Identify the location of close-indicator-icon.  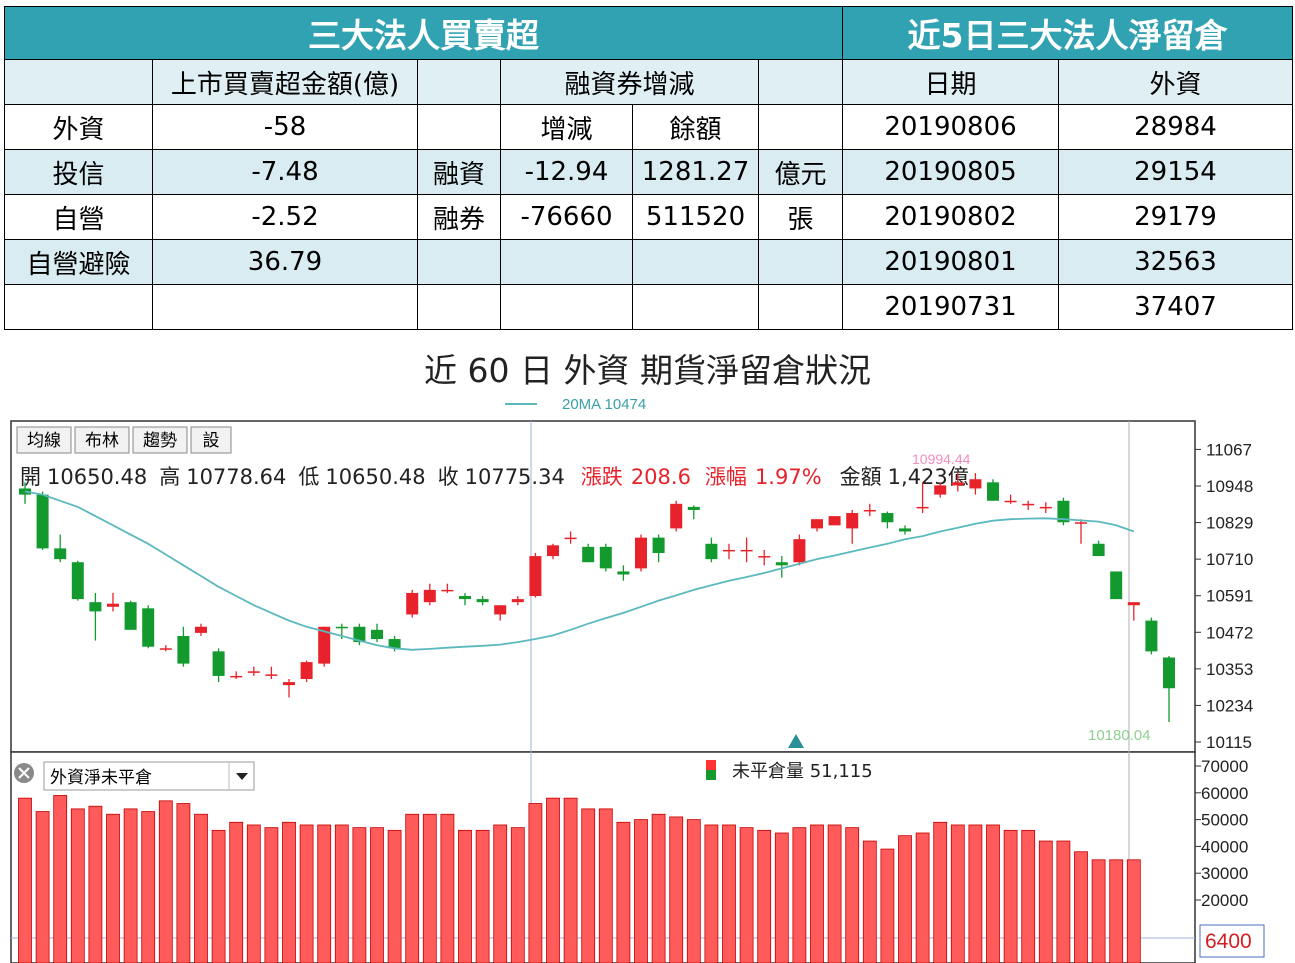
(24, 773).